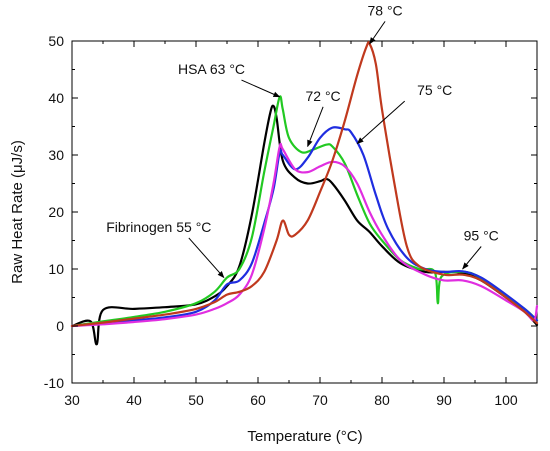 Image resolution: width=550 pixels, height=451 pixels. What do you see at coordinates (323, 96) in the screenshot?
I see `annotation-label: 72 °C` at bounding box center [323, 96].